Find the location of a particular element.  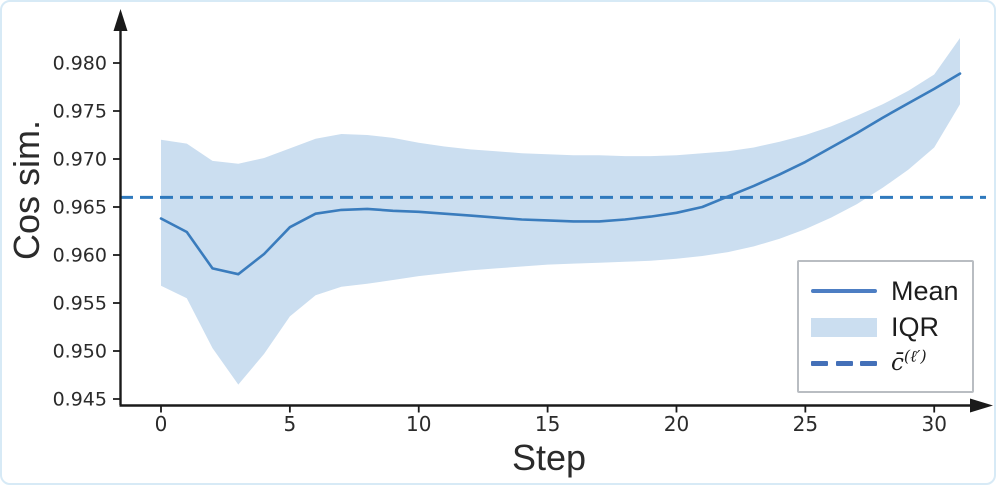

legend-item-iqr: IQR is located at coordinates (886, 327).